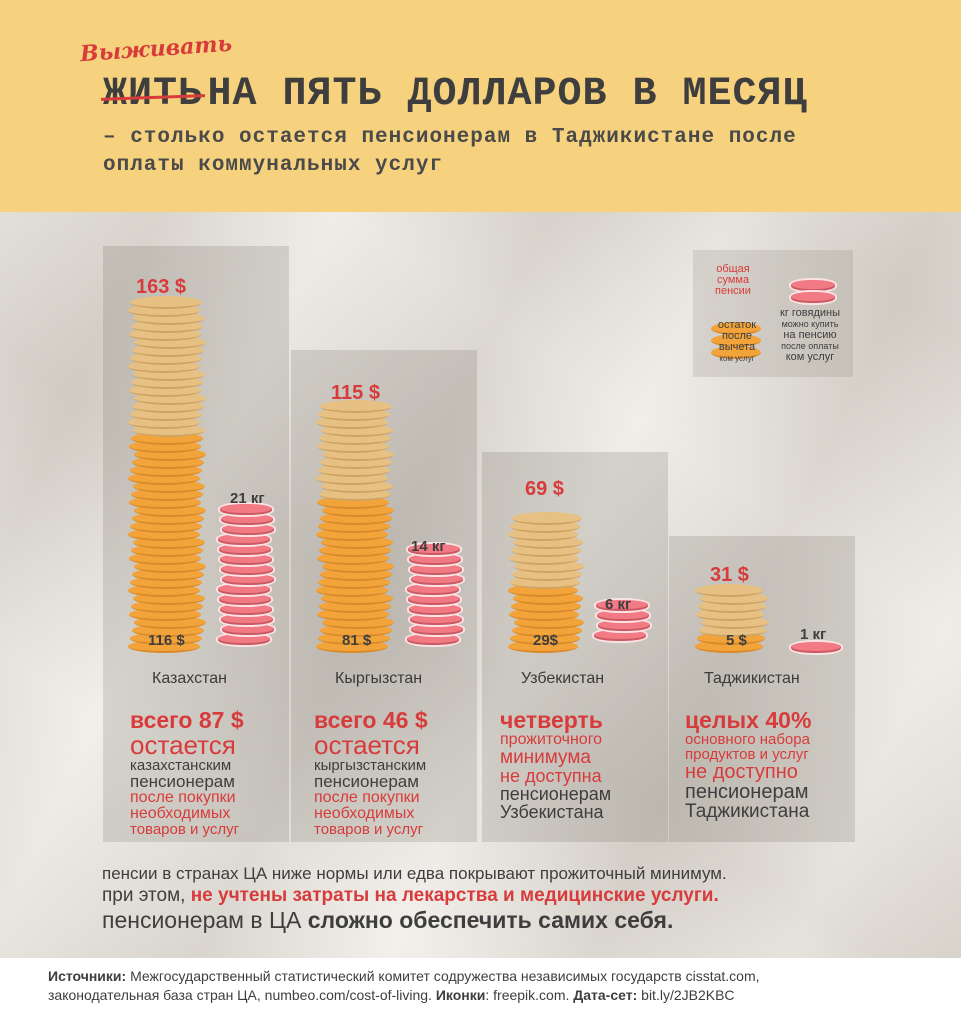 The image size is (961, 1024). Describe the element at coordinates (355, 393) in the screenshot. I see `total-label-kg: 115 $` at that location.